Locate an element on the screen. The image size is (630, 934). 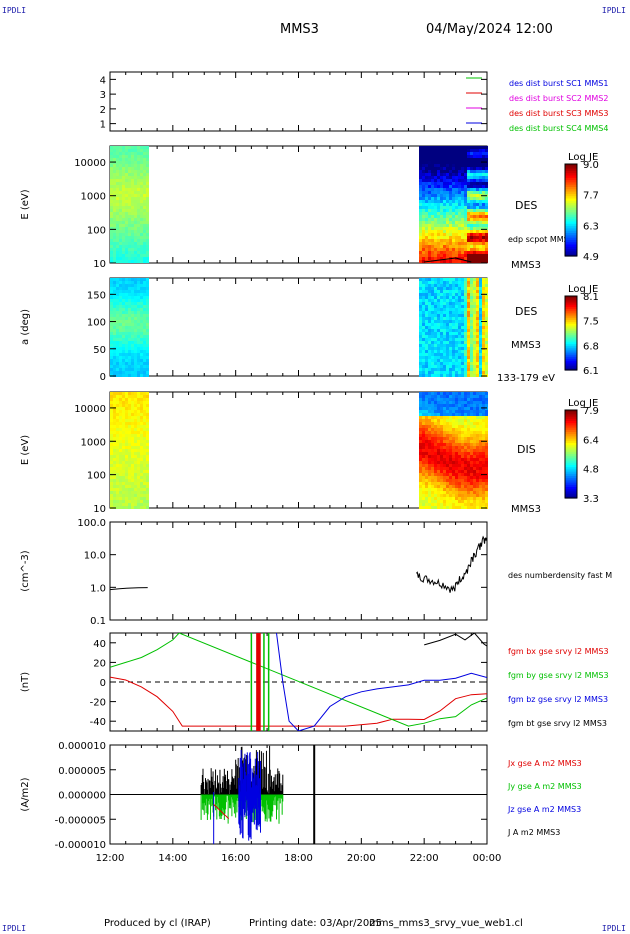
density-legend-label: des numberdensity fast M is located at coordinates (560, 575).